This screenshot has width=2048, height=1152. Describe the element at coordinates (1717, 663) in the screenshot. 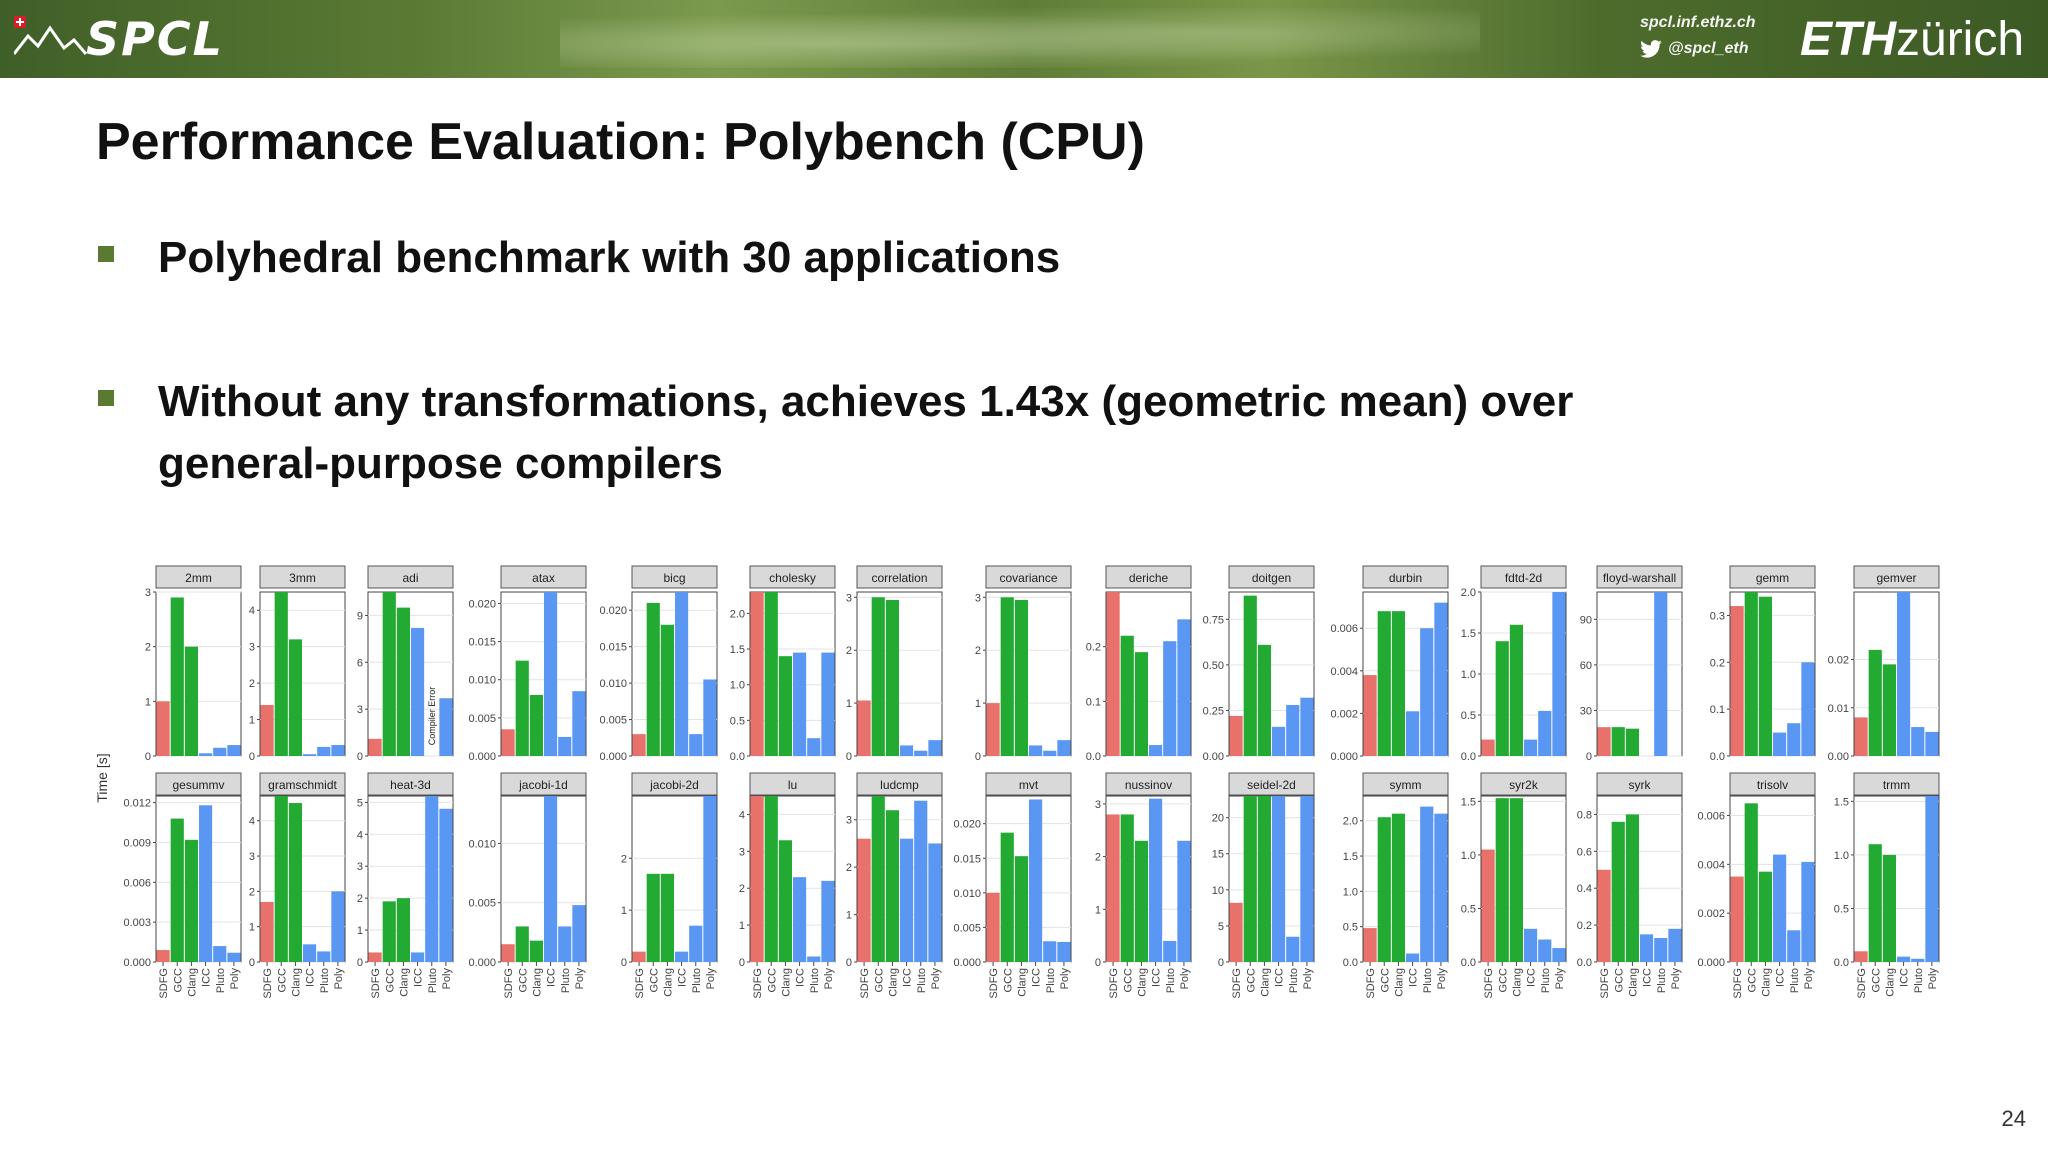

I see `y-tick-label: 0.2` at that location.